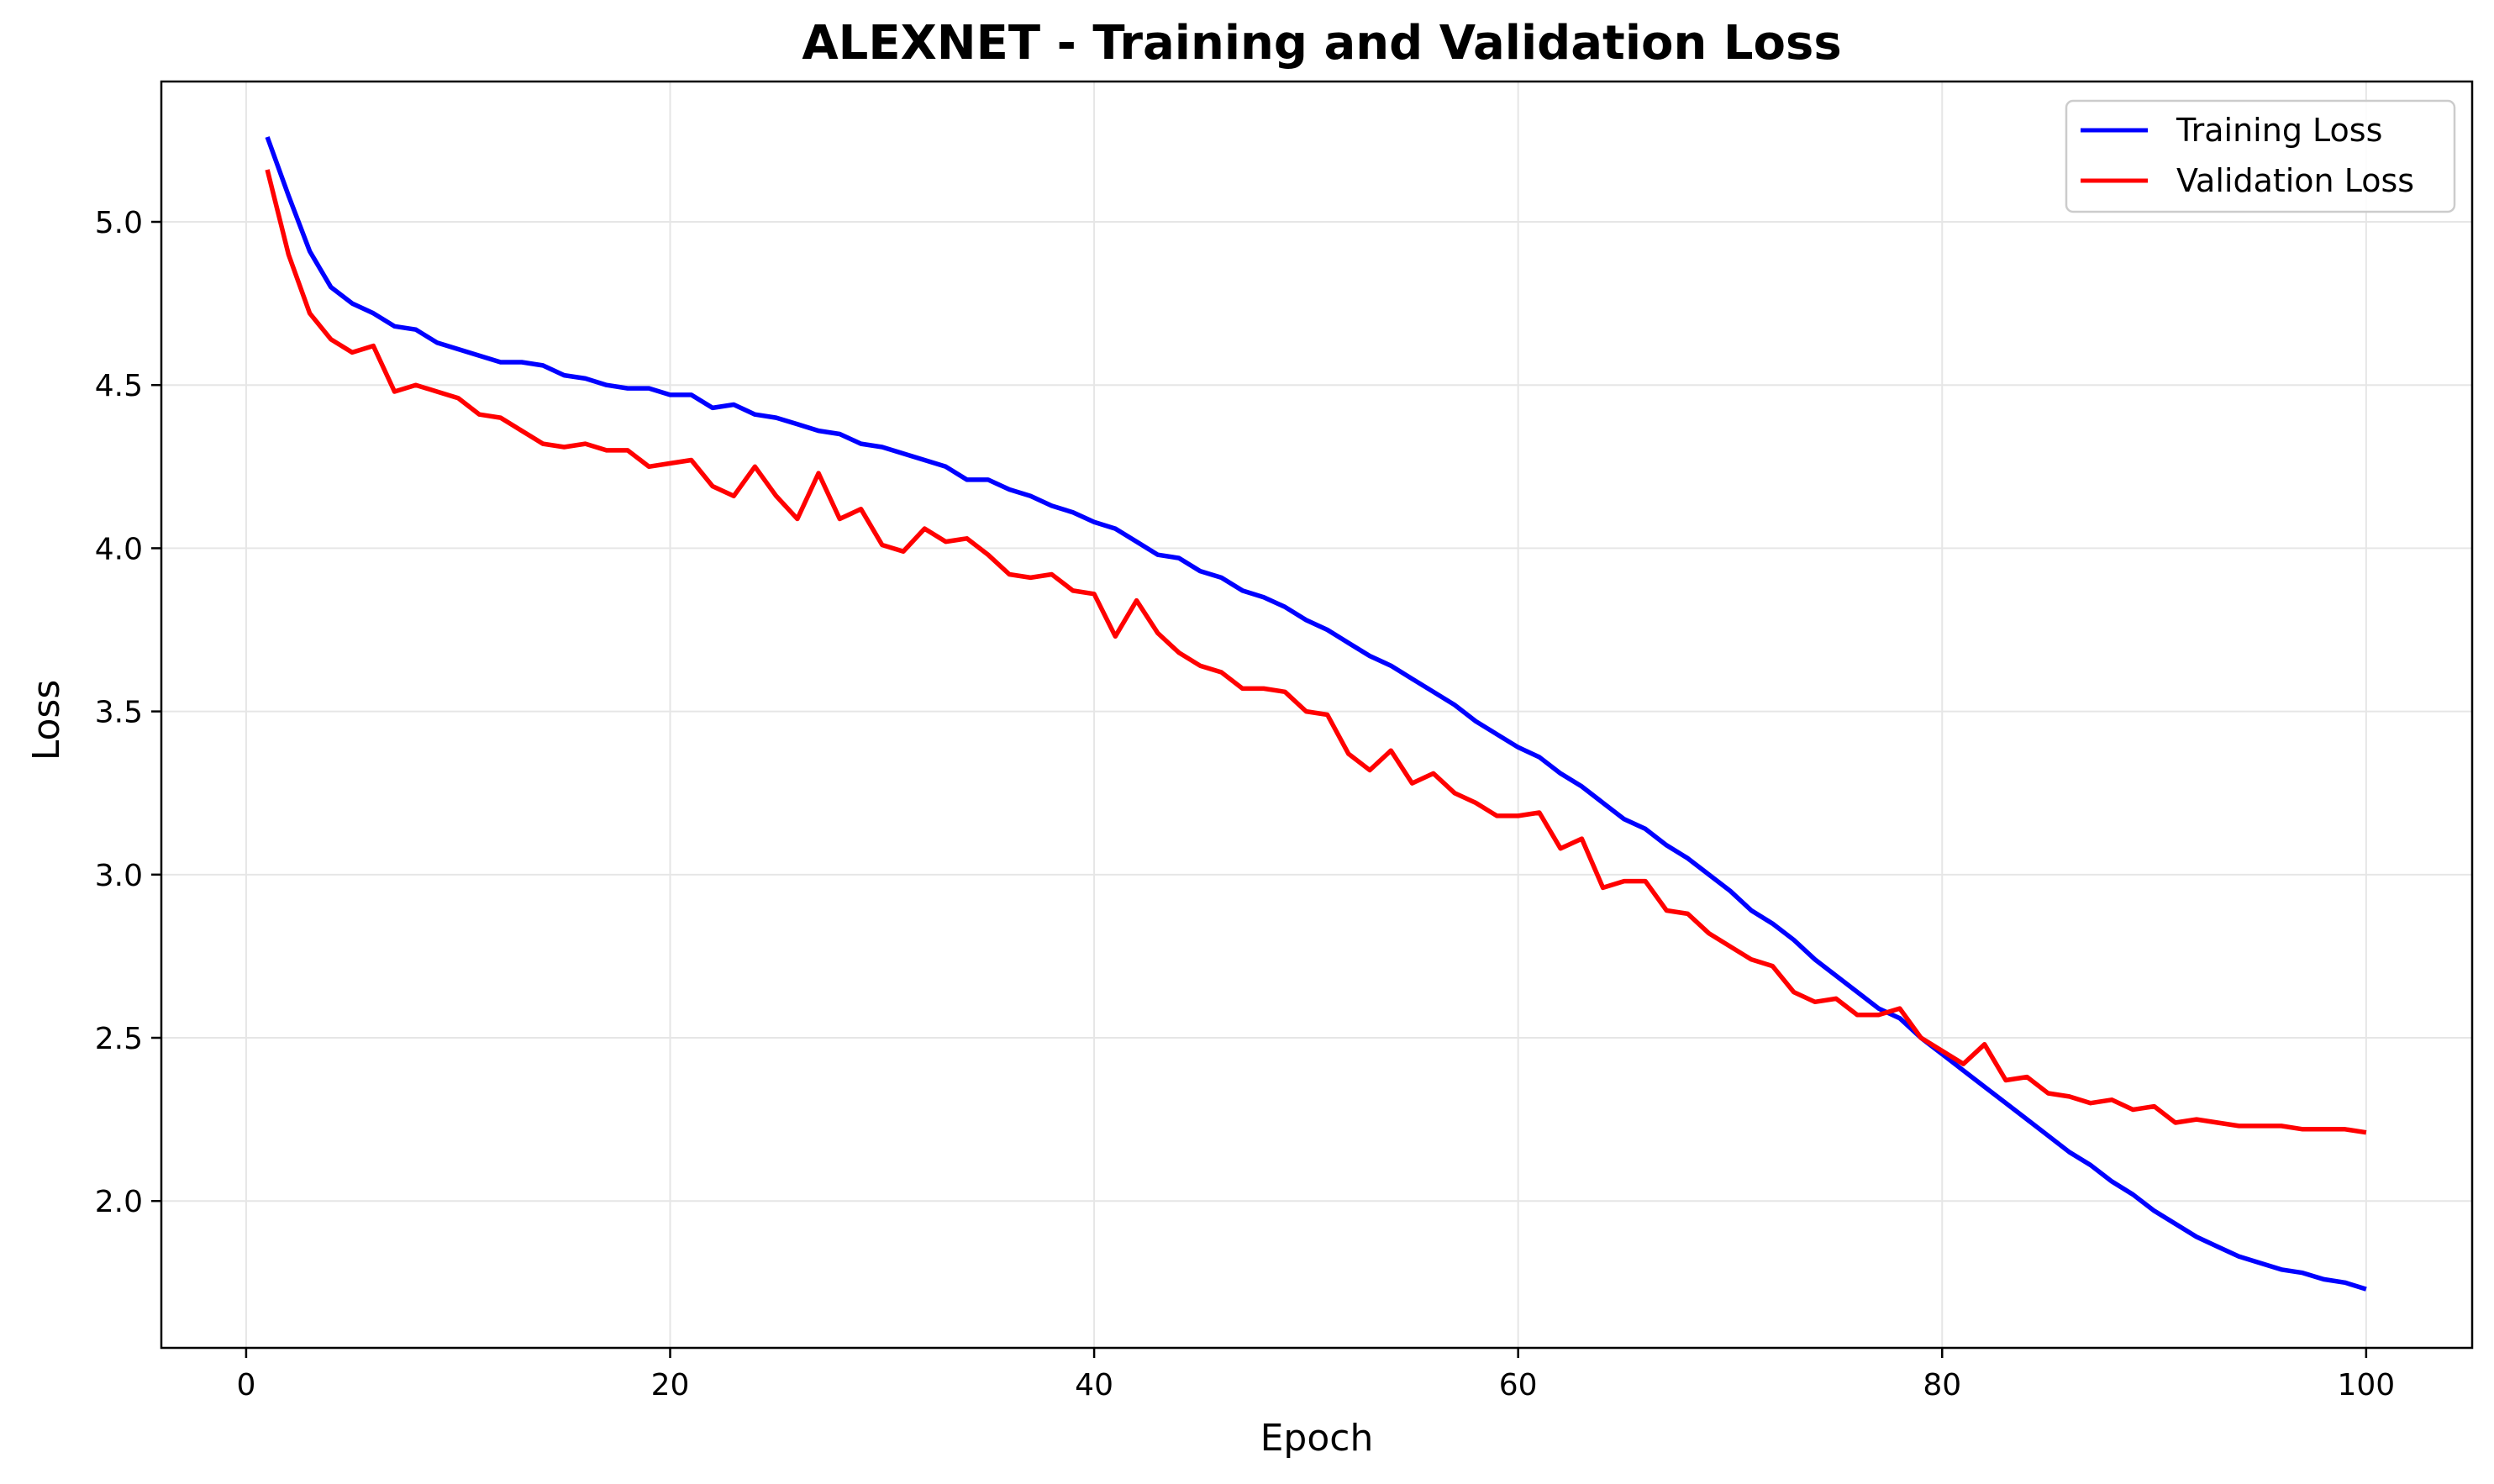  What do you see at coordinates (119, 876) in the screenshot?
I see `y-tick-label: 3.0` at bounding box center [119, 876].